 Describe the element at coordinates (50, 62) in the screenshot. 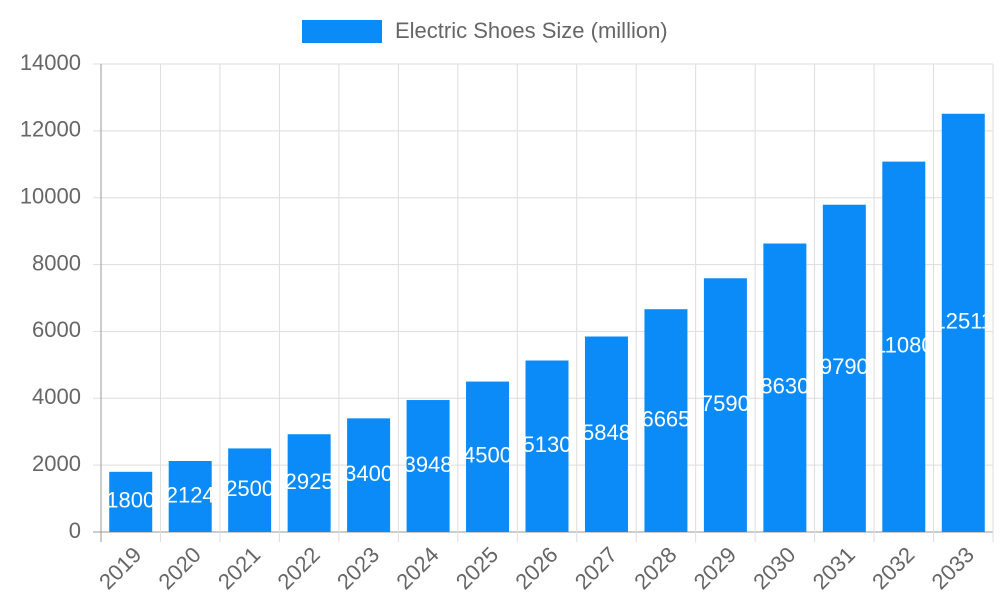

I see `y-tick-label: 14000` at that location.